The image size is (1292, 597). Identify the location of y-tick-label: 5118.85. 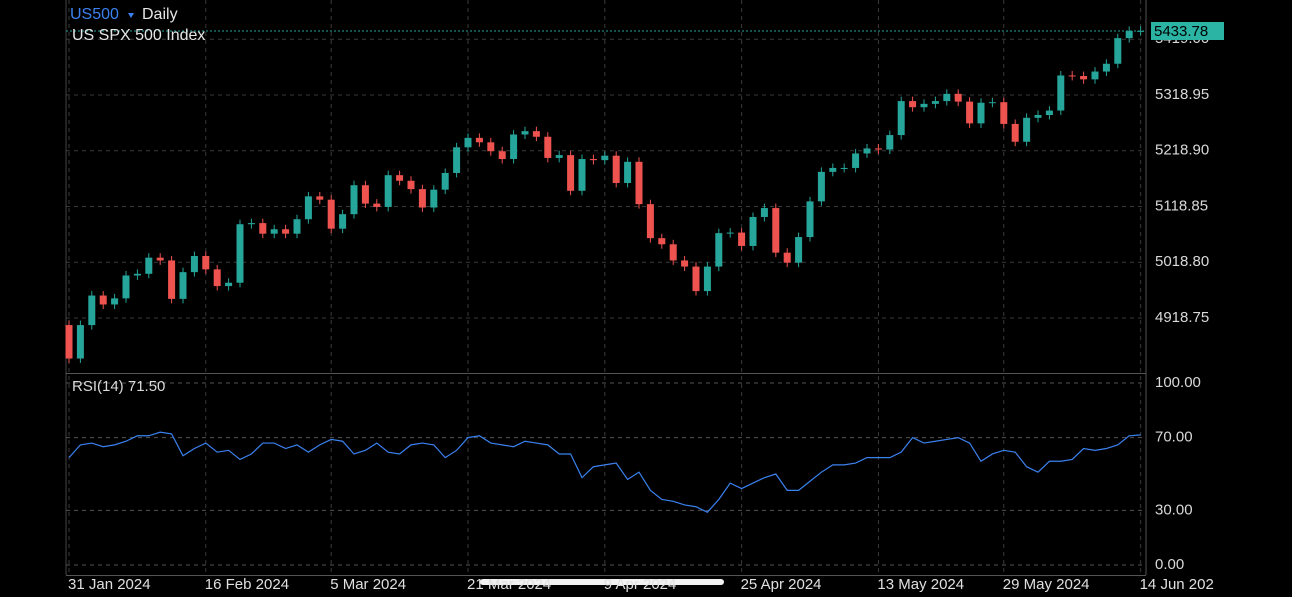
(1181, 205).